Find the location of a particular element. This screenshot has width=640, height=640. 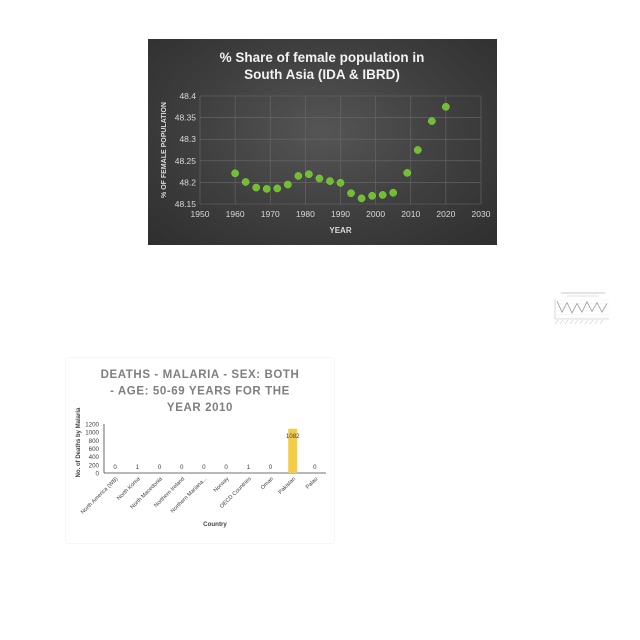

x-tick-label: Norway is located at coordinates (222, 485).